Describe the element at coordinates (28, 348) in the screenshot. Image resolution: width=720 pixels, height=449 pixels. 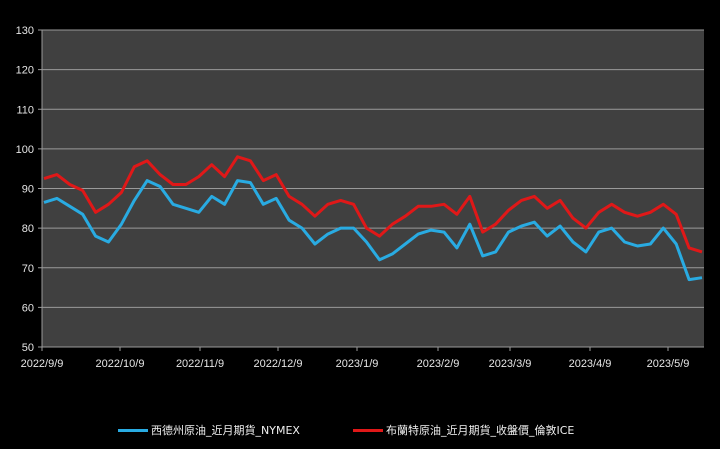
I see `y-tick-label: 50` at that location.